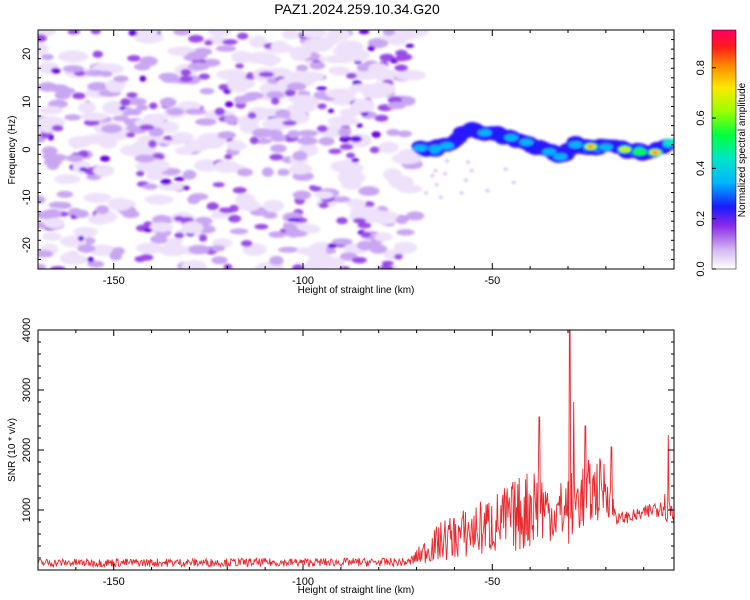  Describe the element at coordinates (701, 168) in the screenshot. I see `colorbar-tick-label: 0.4` at that location.